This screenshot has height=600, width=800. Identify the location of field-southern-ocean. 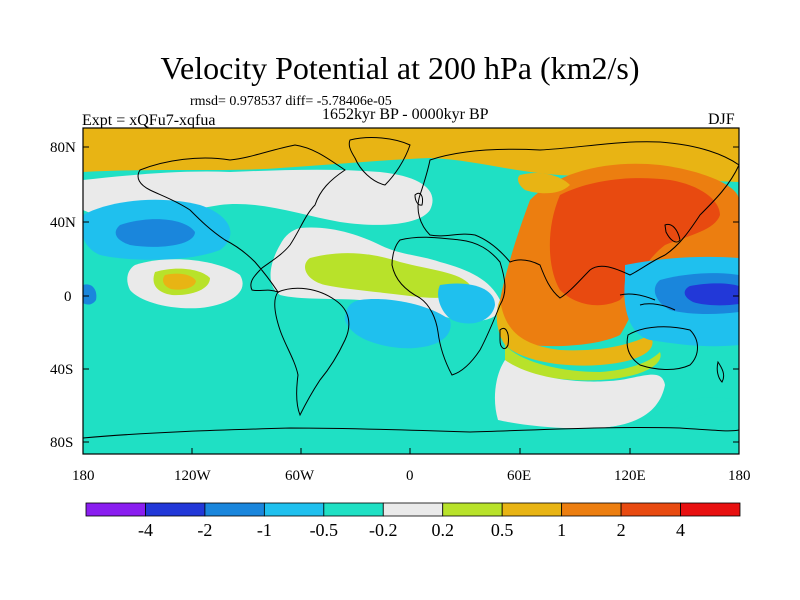
(669, 413).